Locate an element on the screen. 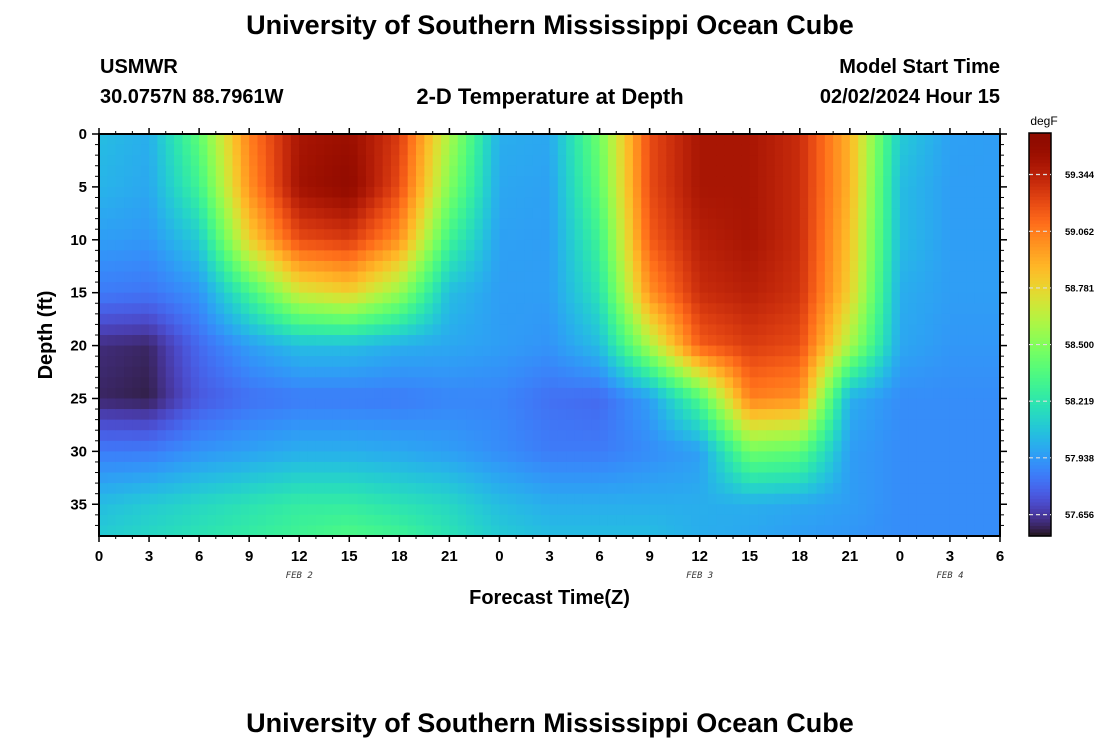 This screenshot has width=1100, height=750. x-tick-label: 18 is located at coordinates (399, 556).